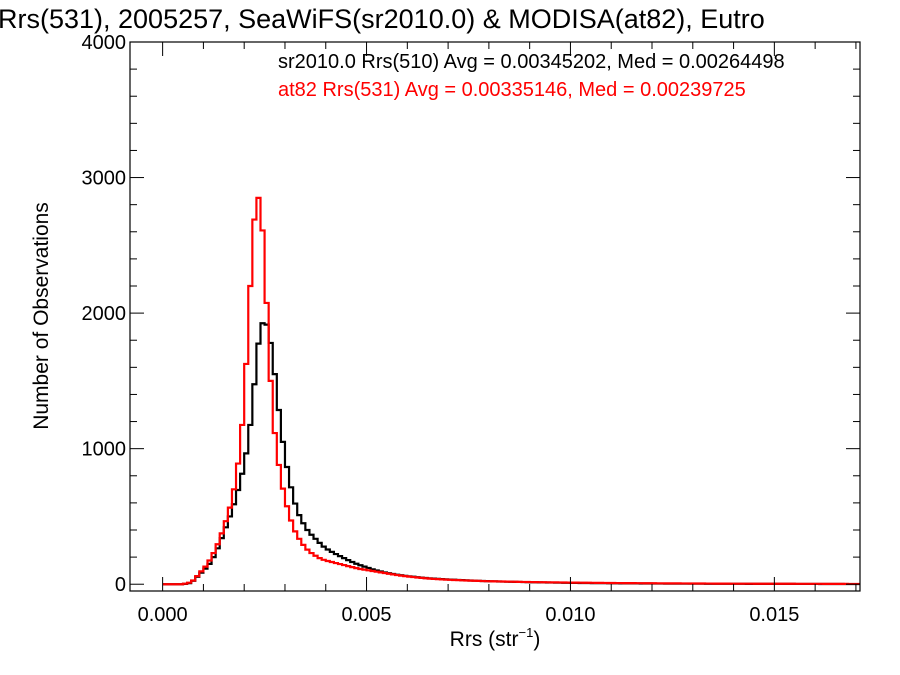 The image size is (900, 675). I want to click on x-axis-label: Rrs (str−1), so click(495, 638).